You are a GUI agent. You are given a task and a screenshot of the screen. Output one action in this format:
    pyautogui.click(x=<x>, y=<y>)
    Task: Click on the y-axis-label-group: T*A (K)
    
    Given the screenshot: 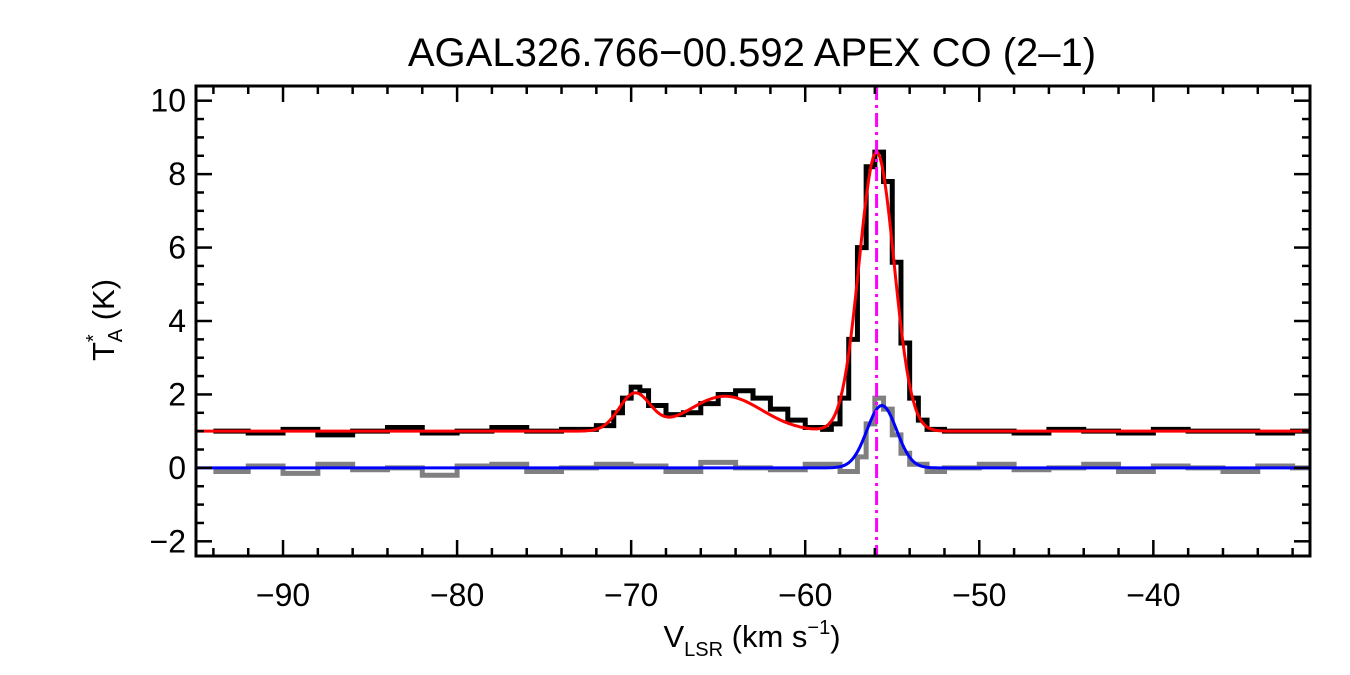 What is the action you would take?
    pyautogui.click(x=105, y=320)
    